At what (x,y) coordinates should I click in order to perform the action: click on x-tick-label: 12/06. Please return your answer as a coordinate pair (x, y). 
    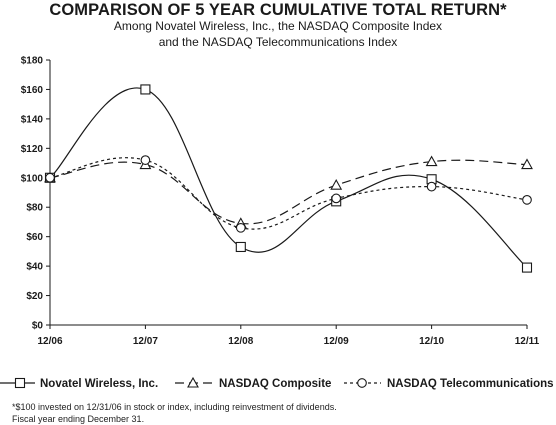
    Looking at the image, I should click on (49, 341).